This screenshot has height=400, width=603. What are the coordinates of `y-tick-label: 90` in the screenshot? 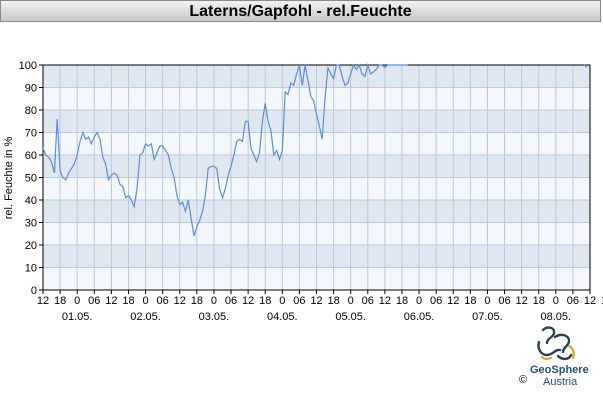 It's located at (31, 89).